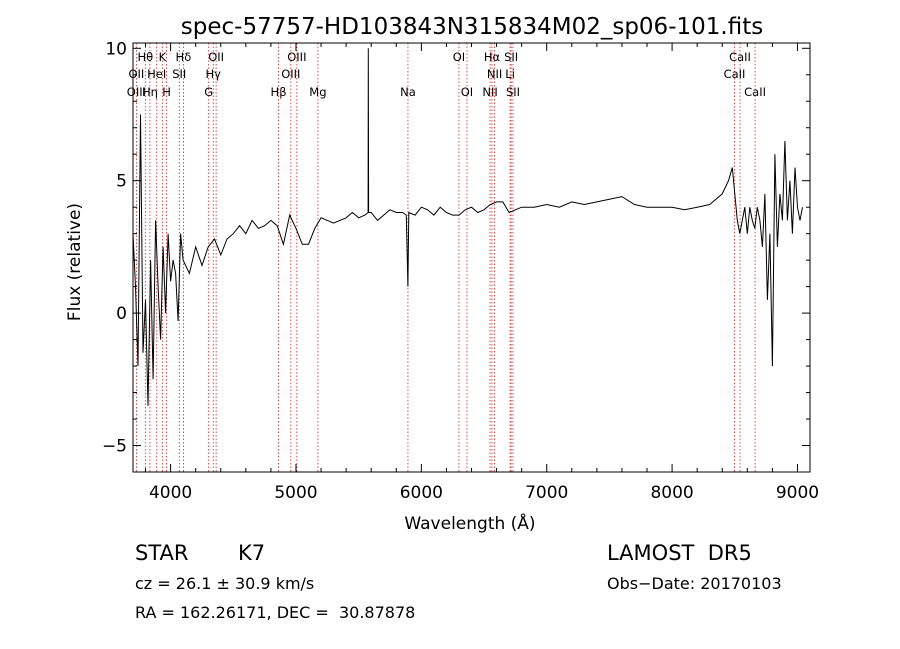  Describe the element at coordinates (166, 92) in the screenshot. I see `spectral-line-label: H` at that location.